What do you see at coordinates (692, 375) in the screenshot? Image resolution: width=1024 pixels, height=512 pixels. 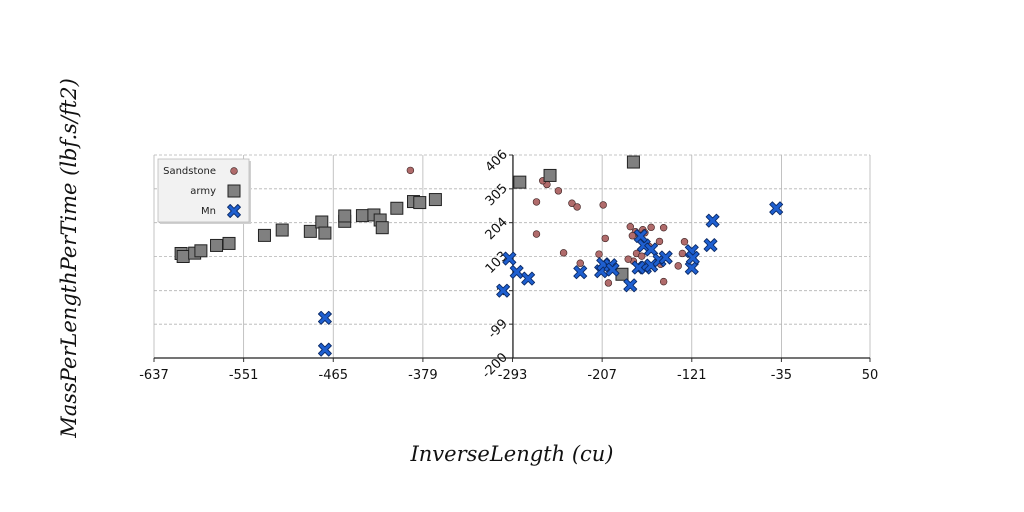 I see `x-tick-label: -121` at bounding box center [692, 375].